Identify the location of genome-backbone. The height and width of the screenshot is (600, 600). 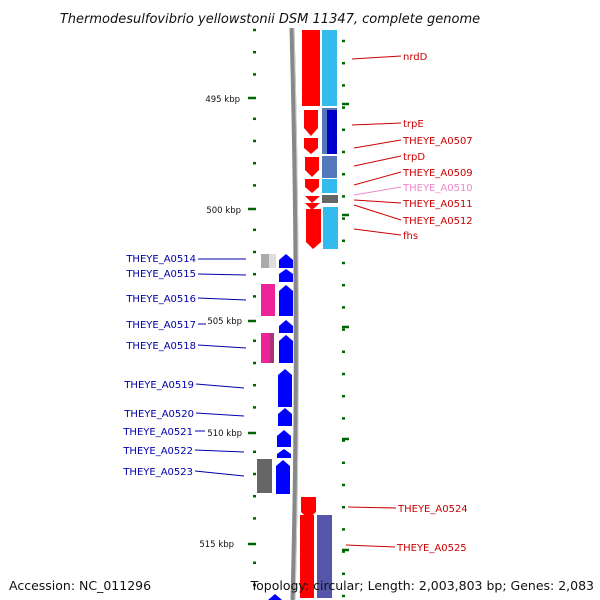
(294, 313).